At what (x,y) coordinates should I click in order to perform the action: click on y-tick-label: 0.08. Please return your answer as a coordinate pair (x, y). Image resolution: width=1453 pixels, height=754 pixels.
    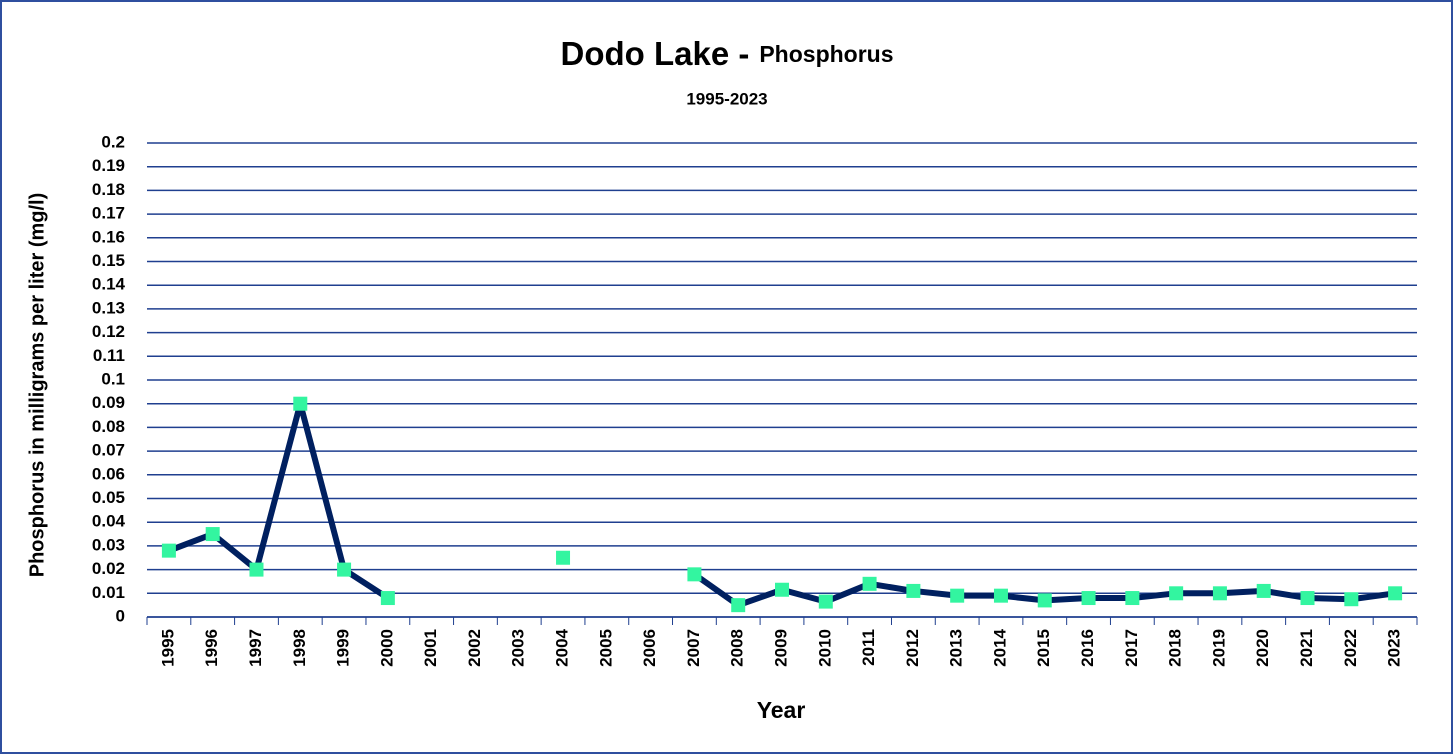
    Looking at the image, I should click on (108, 426).